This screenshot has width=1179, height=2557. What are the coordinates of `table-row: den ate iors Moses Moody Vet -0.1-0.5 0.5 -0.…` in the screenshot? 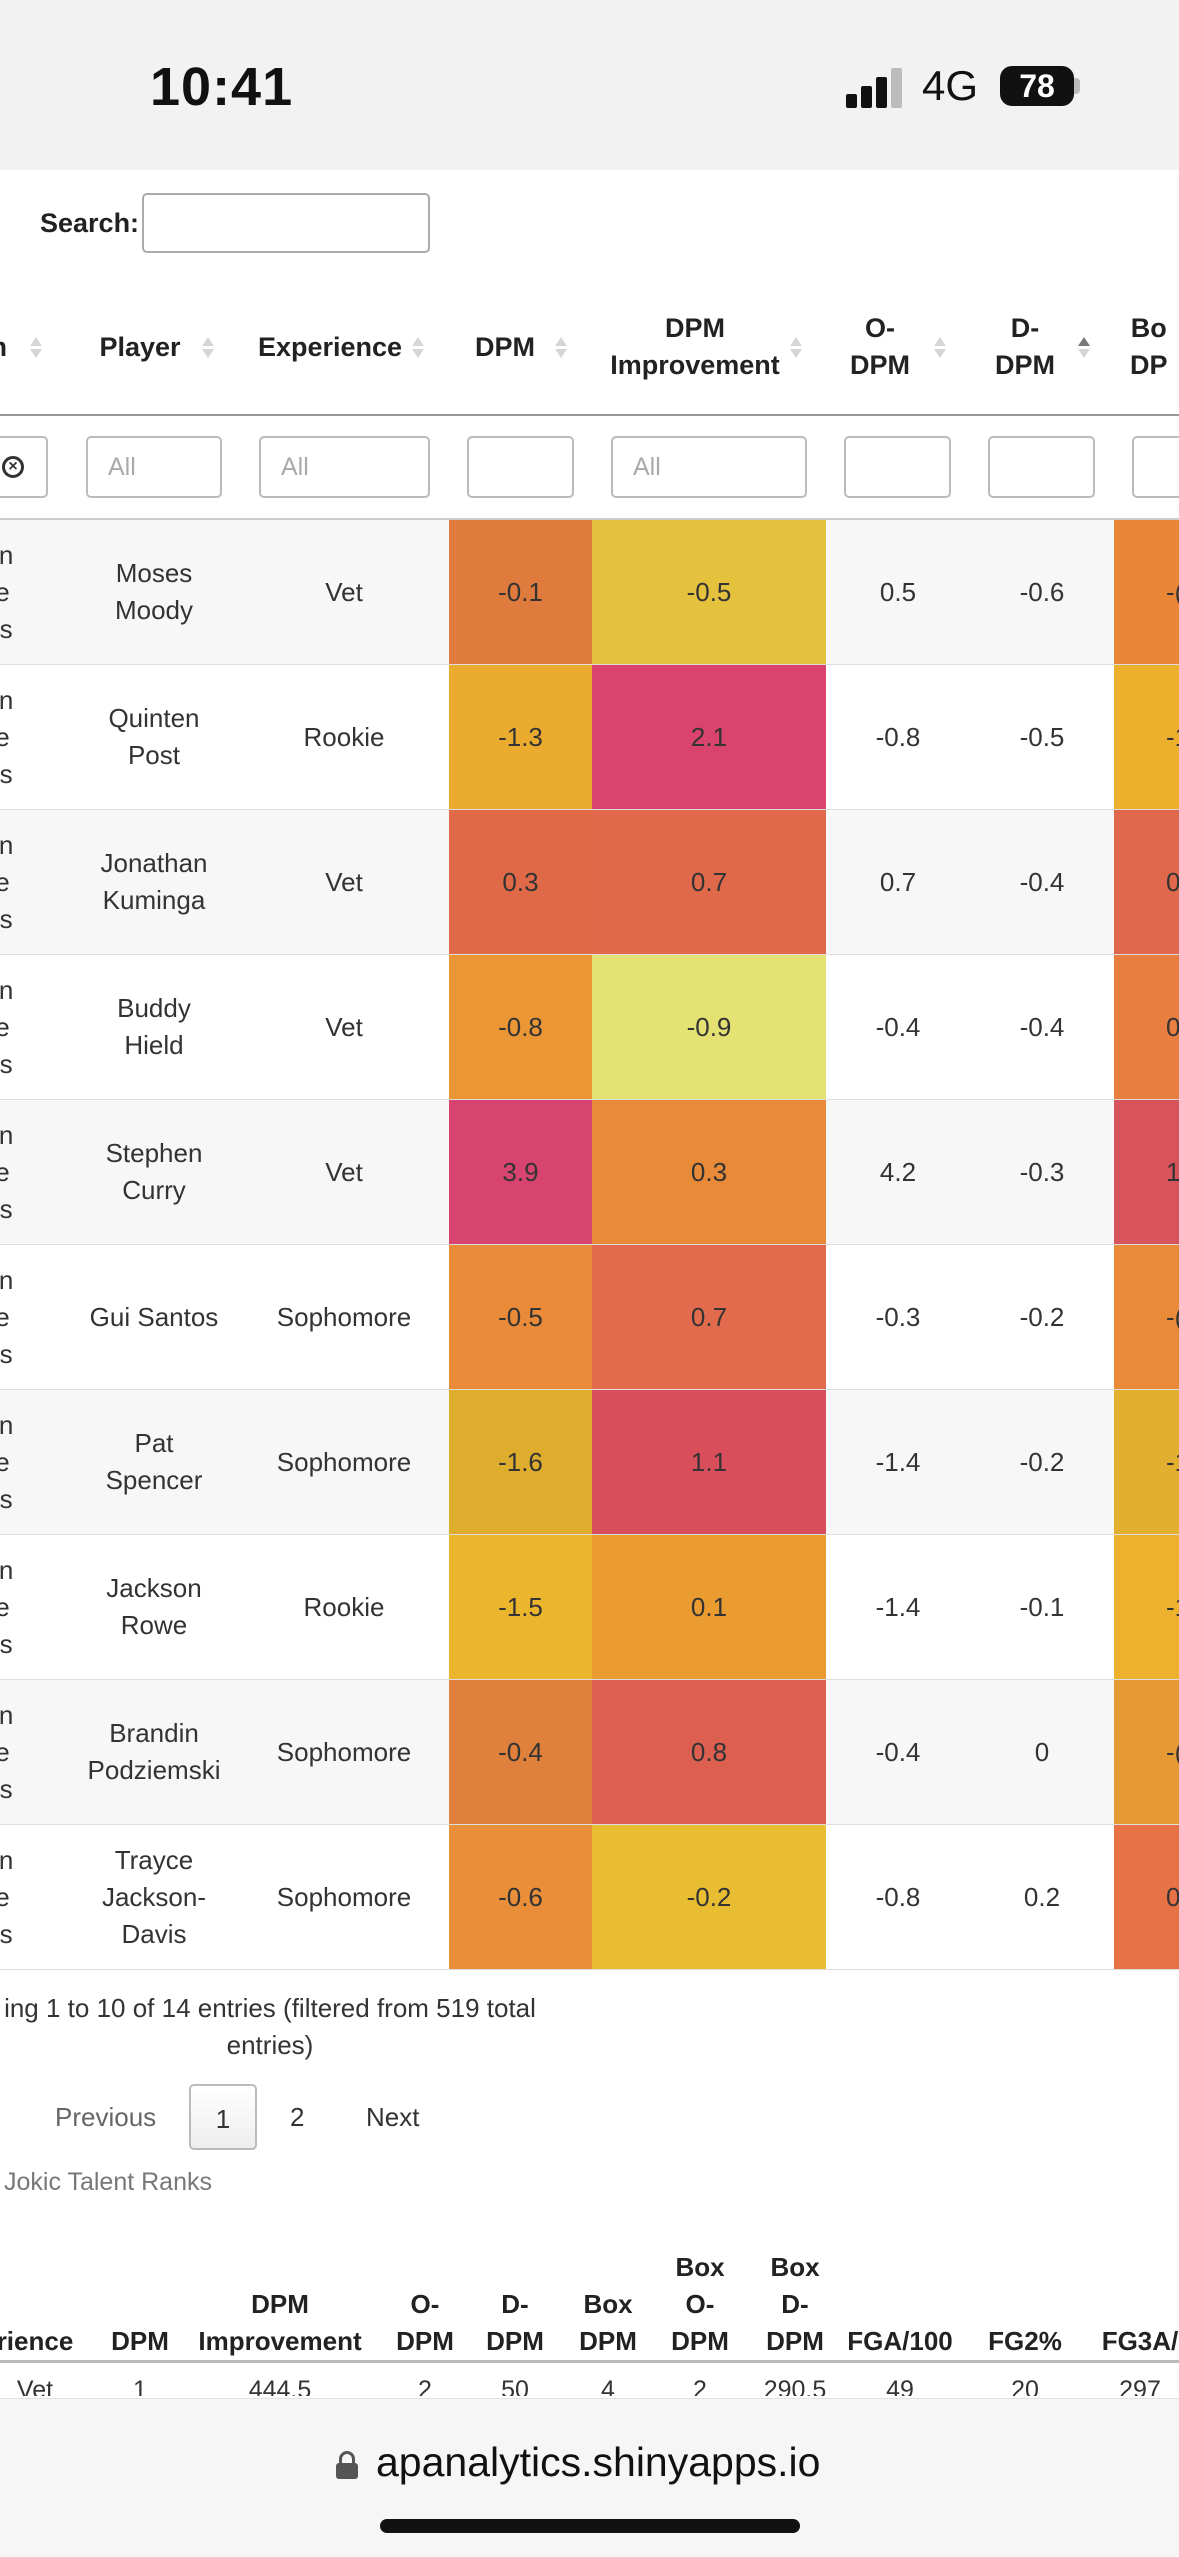 It's located at (589, 592).